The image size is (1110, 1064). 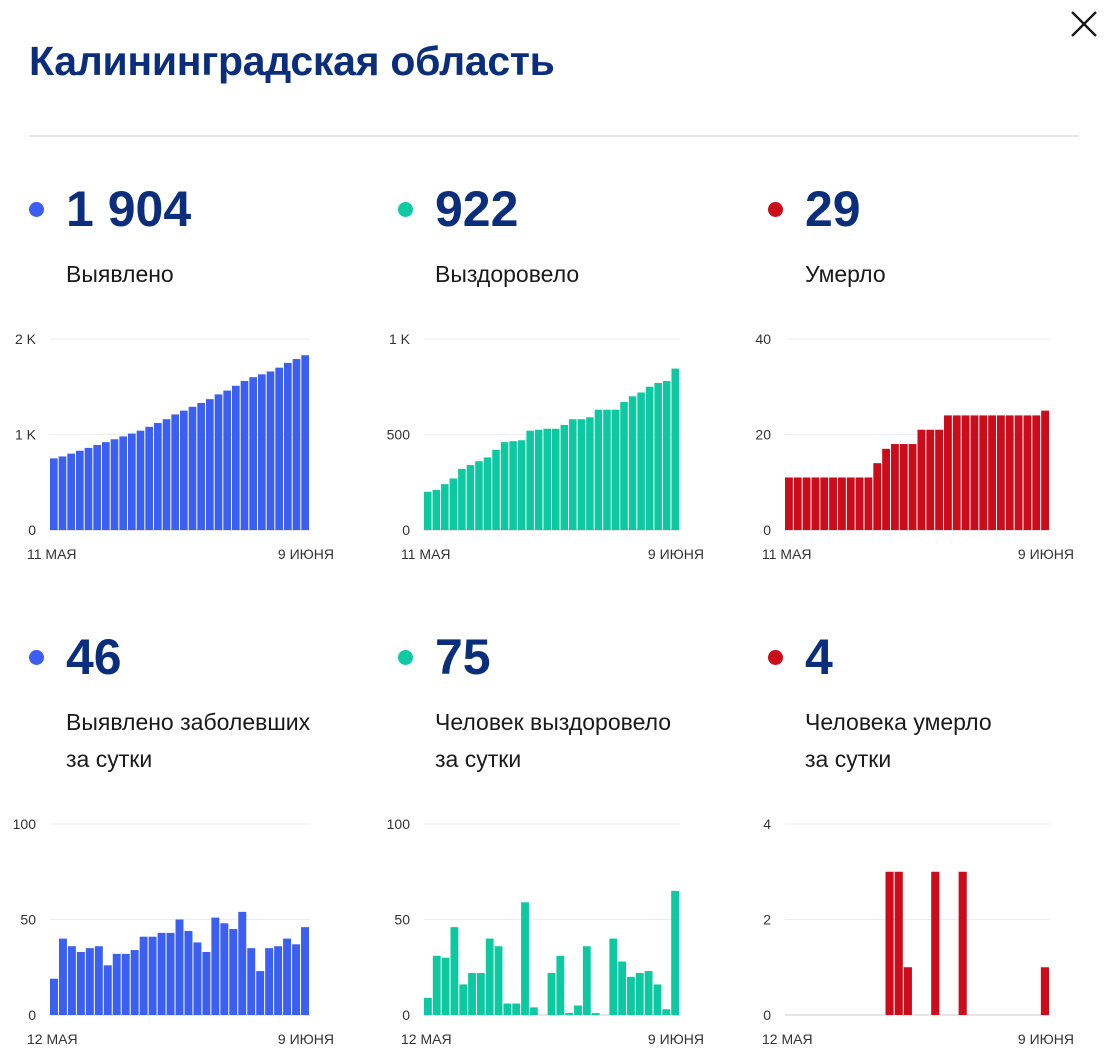 What do you see at coordinates (120, 274) in the screenshot?
I see `stat-label: Выявлено` at bounding box center [120, 274].